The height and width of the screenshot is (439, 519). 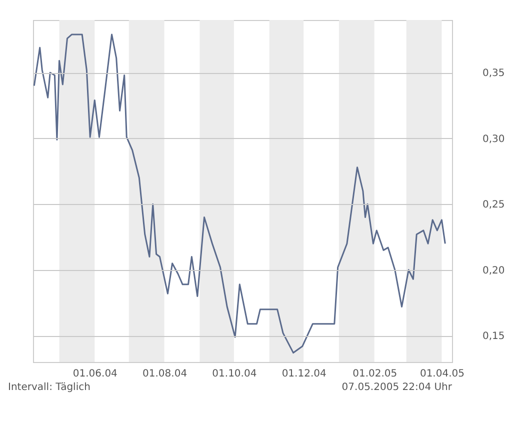 What do you see at coordinates (304, 374) in the screenshot?
I see `x-tick-label: 01.12.04` at bounding box center [304, 374].